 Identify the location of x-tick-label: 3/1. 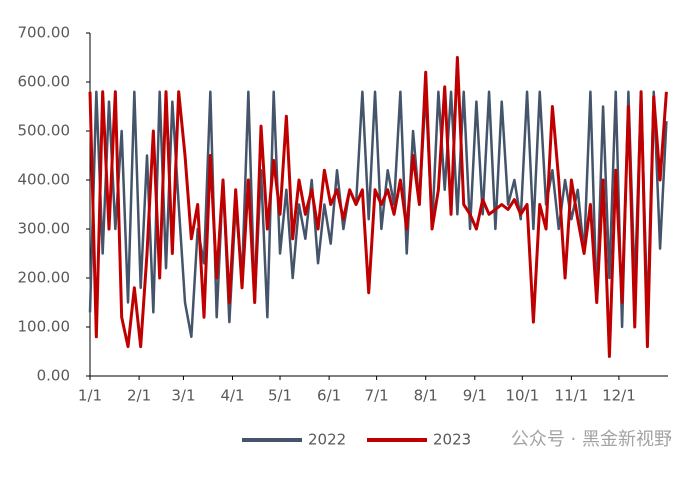
(183, 396).